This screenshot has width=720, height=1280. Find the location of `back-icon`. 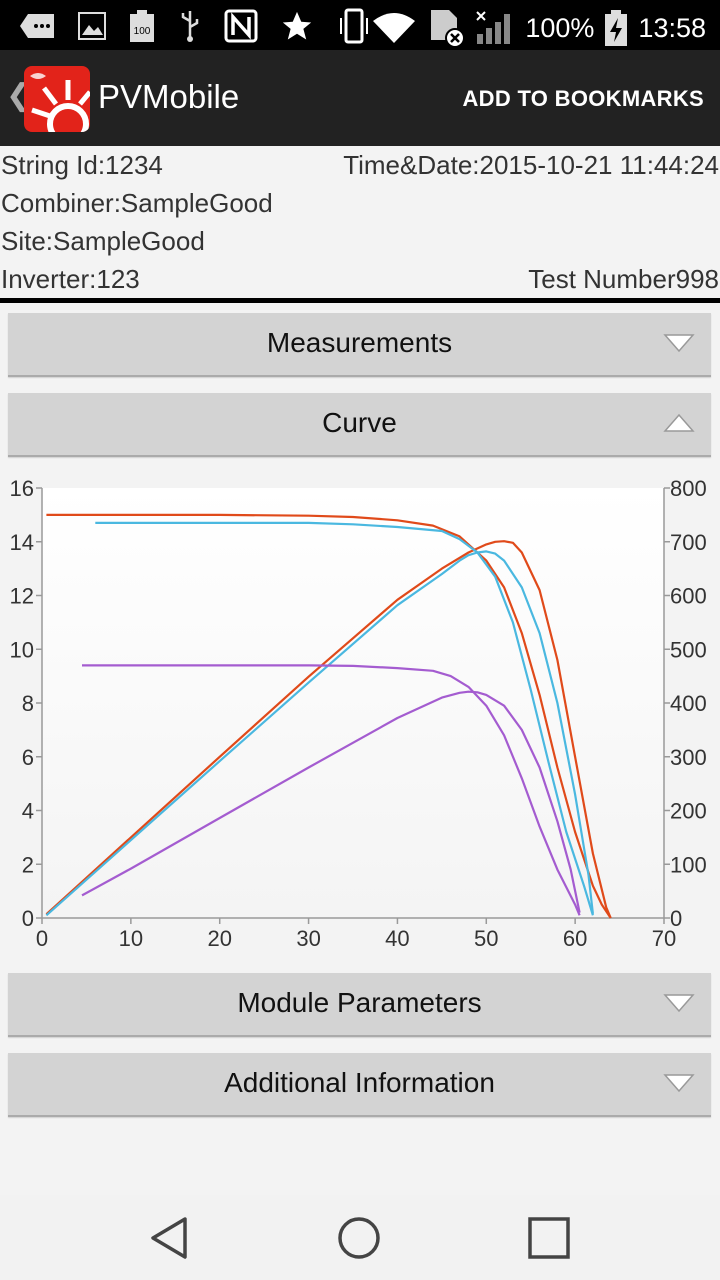

back-icon is located at coordinates (170, 1238).